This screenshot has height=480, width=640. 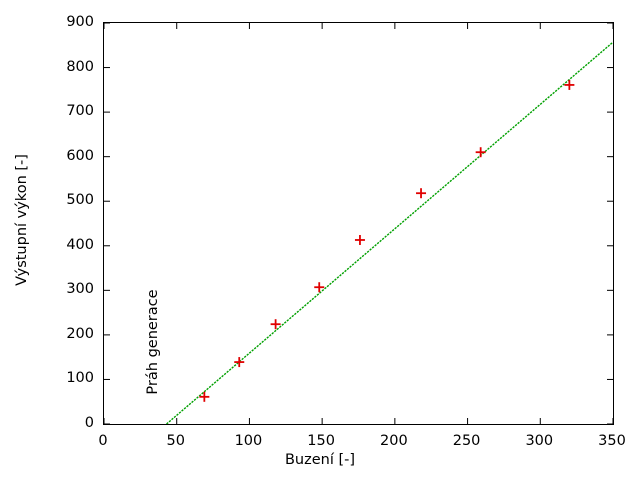 I want to click on y-tick-label: 400, so click(x=80, y=244).